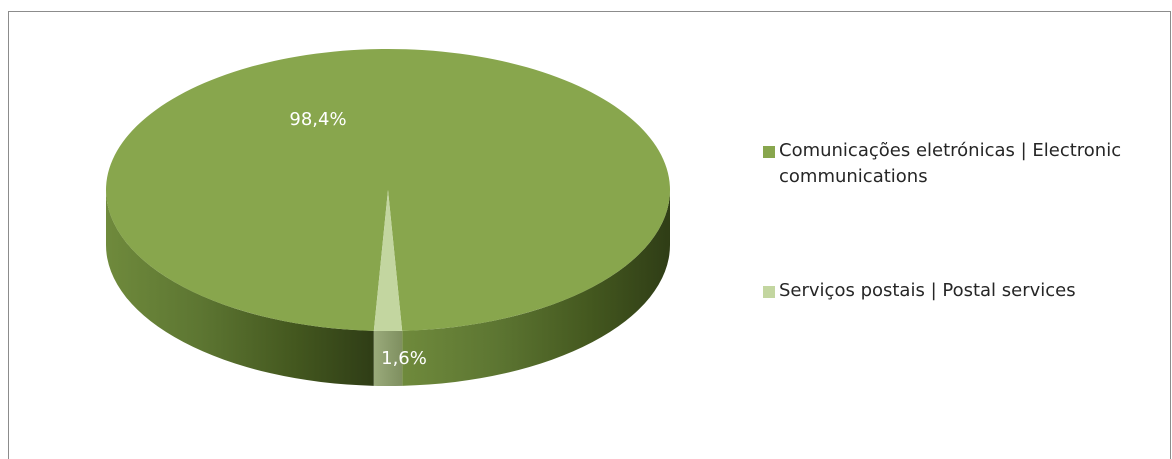 Image resolution: width=1172 pixels, height=459 pixels. Describe the element at coordinates (927, 290) in the screenshot. I see `legend-label: Serviços postais | Postal services` at that location.